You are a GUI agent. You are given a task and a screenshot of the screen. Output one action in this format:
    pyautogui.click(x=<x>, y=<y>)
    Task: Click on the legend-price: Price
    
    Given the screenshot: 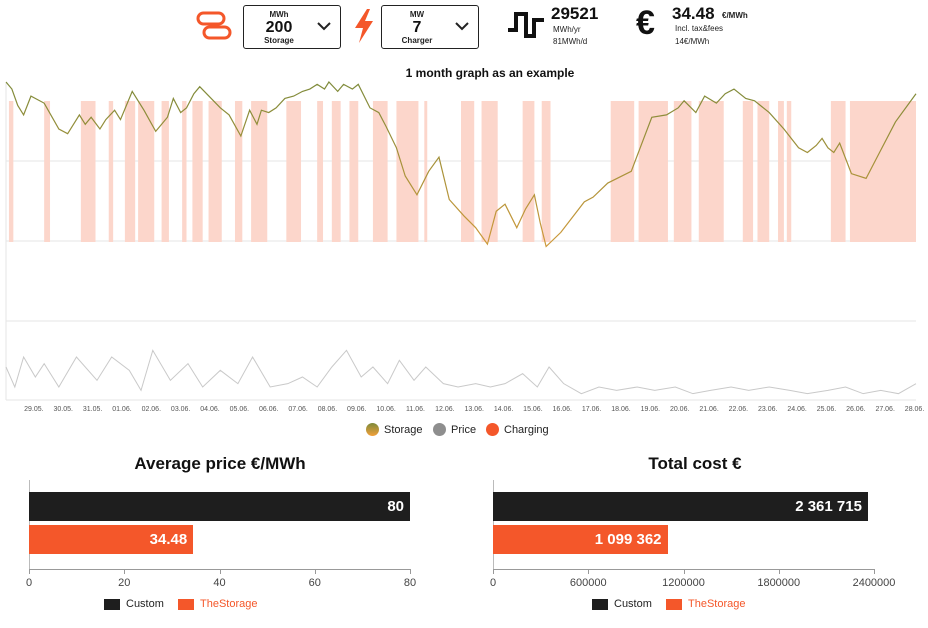 What is the action you would take?
    pyautogui.click(x=454, y=429)
    